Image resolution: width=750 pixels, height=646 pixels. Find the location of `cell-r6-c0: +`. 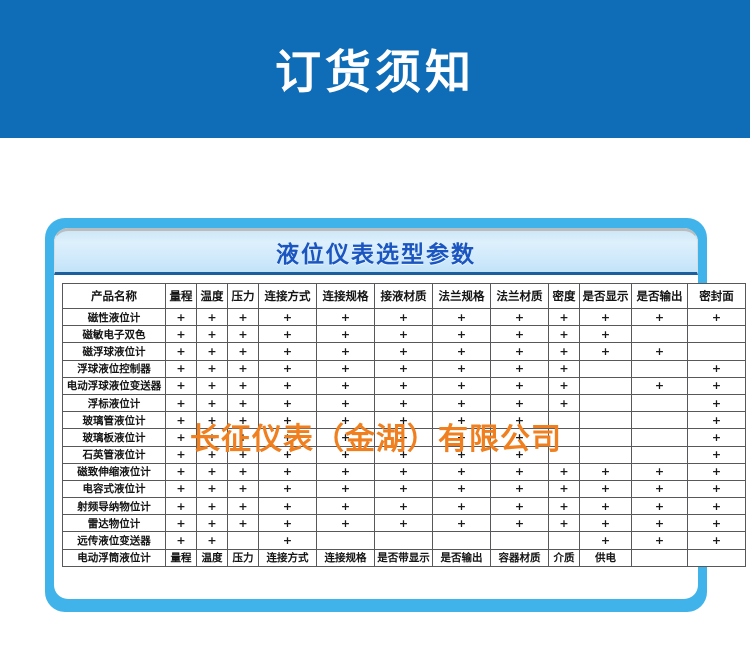

cell-r6-c0: + is located at coordinates (181, 420).